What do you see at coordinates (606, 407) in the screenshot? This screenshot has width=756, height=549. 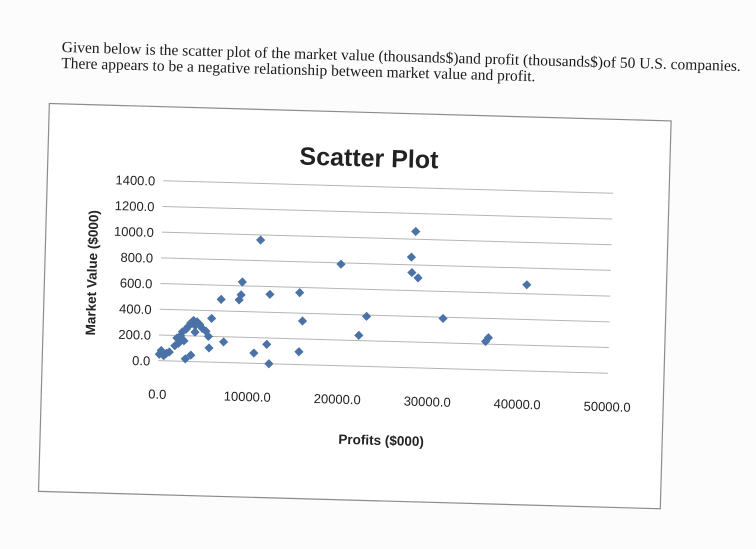 I see `x-tick-label: 50000.0` at bounding box center [606, 407].